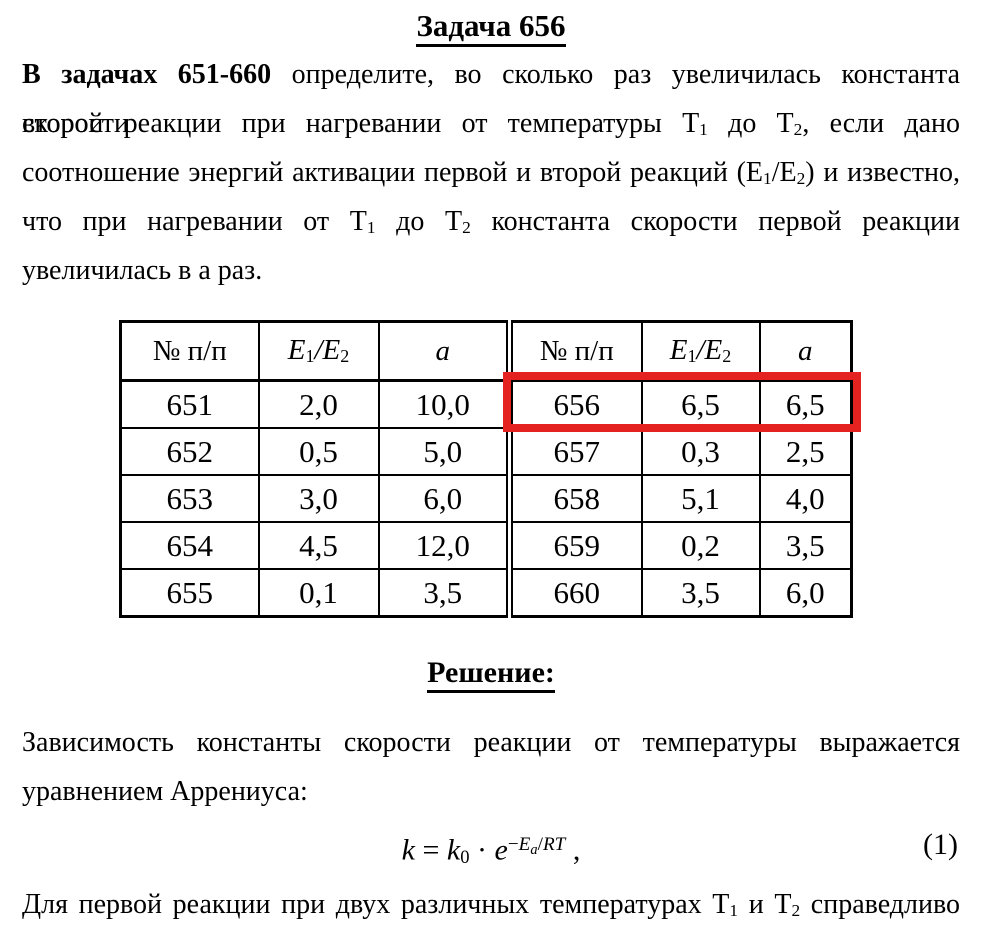  Describe the element at coordinates (189, 593) in the screenshot. I see `table-cell: 655` at that location.